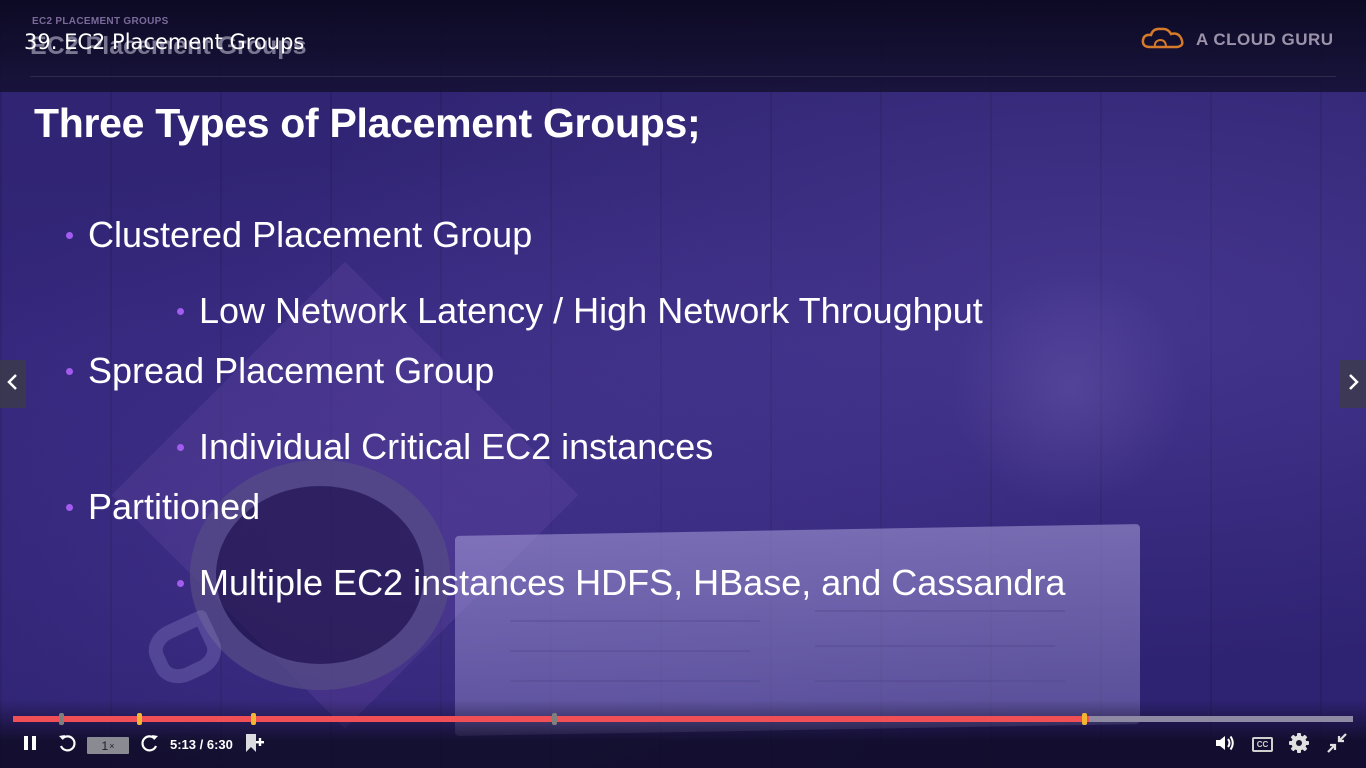 This screenshot has width=1366, height=768. Describe the element at coordinates (201, 744) in the screenshot. I see `time-display: 5:13 / 6:30` at that location.